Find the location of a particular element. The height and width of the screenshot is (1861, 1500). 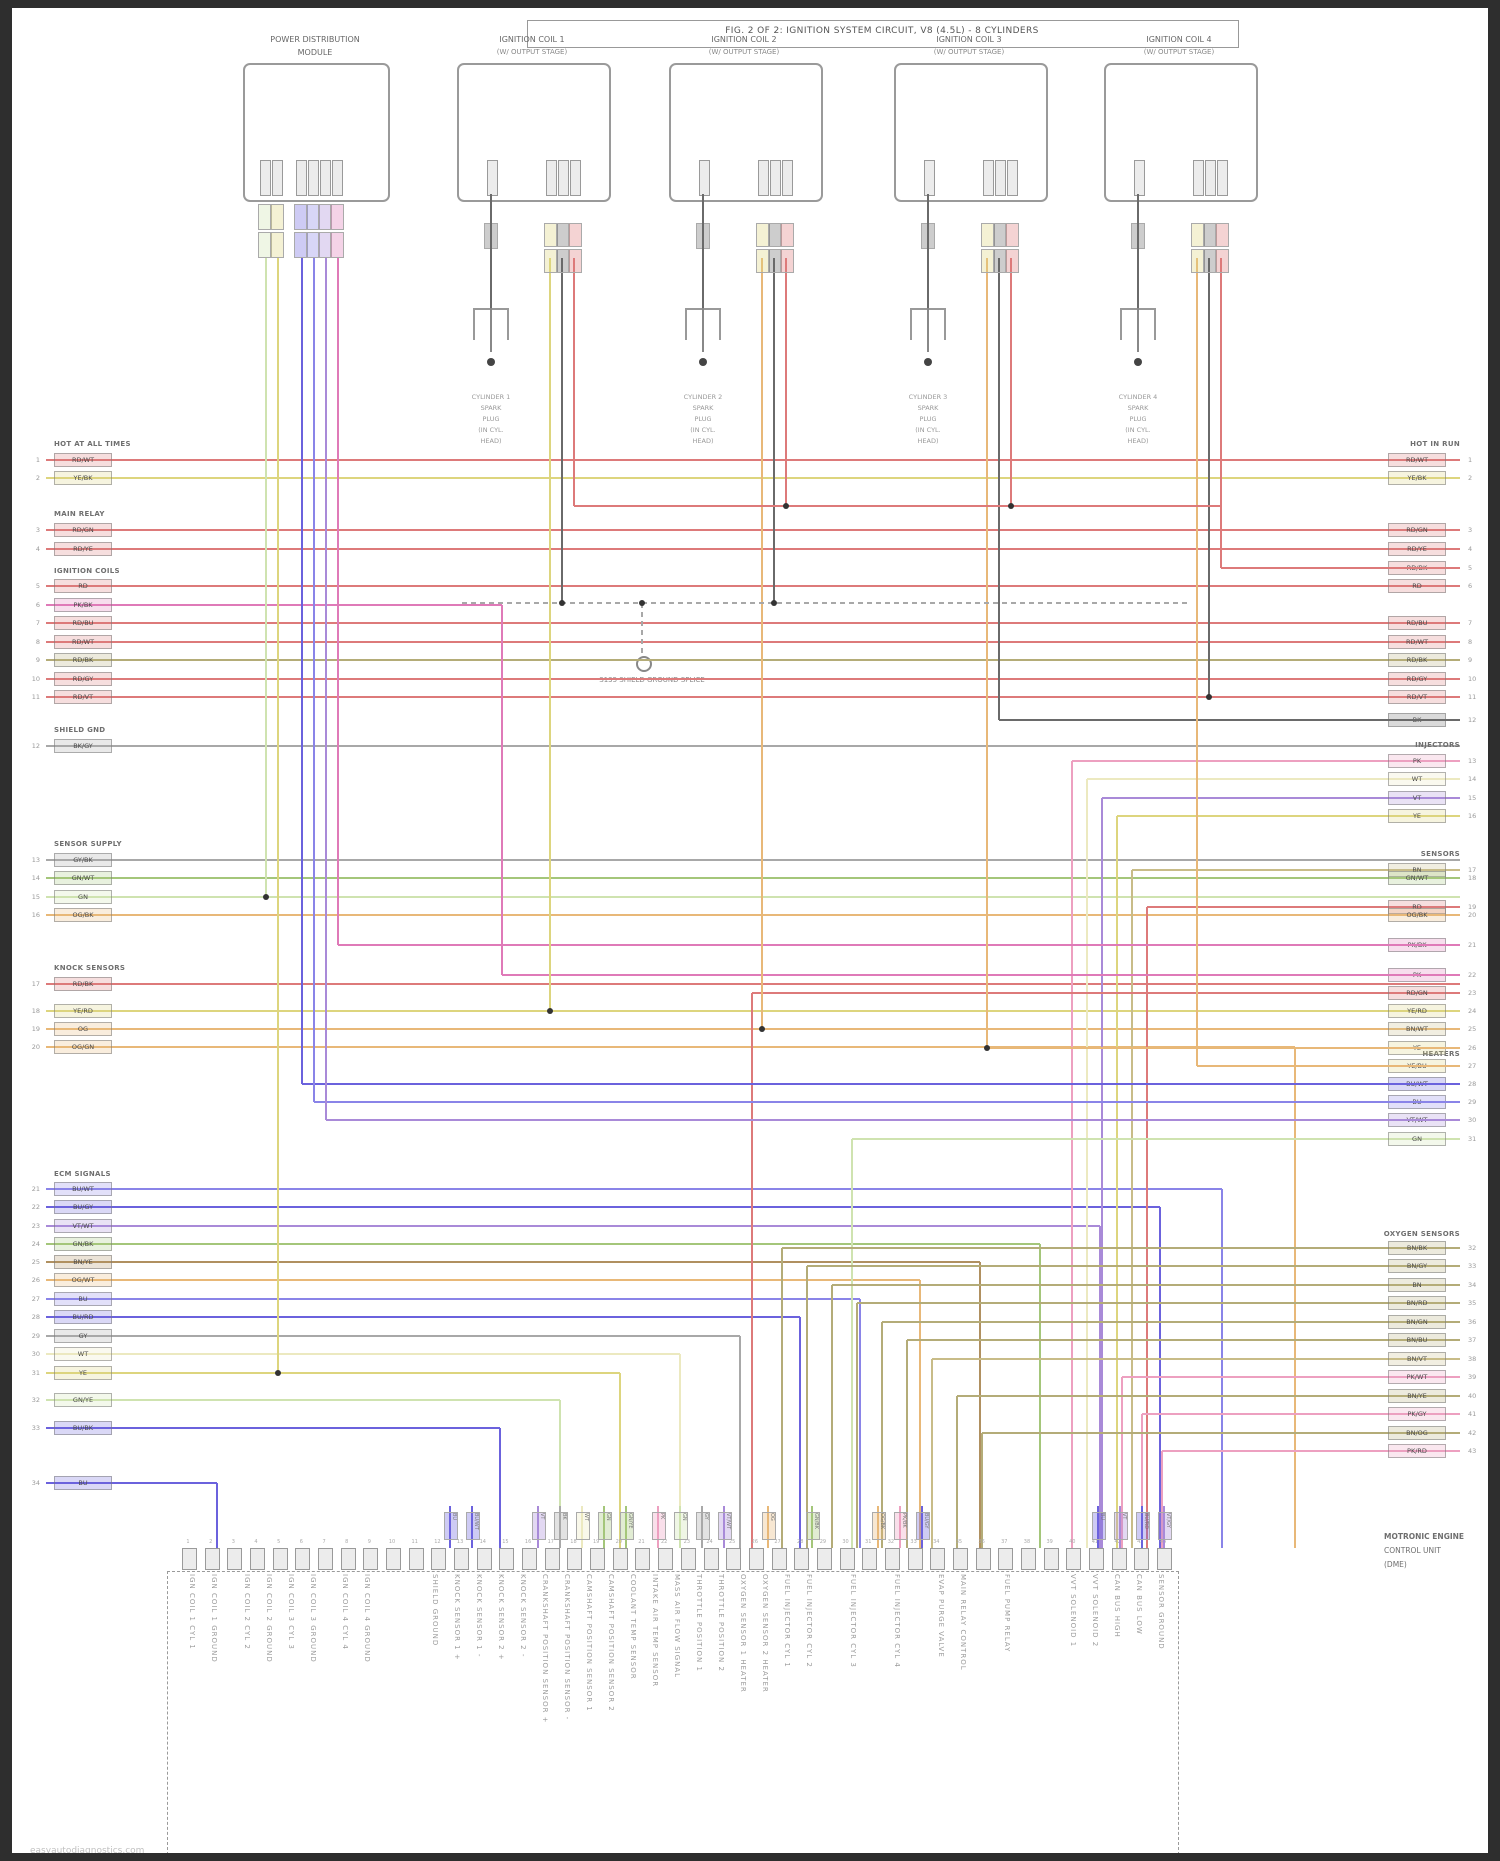

left-row-number: 16 is located at coordinates (35, 915).